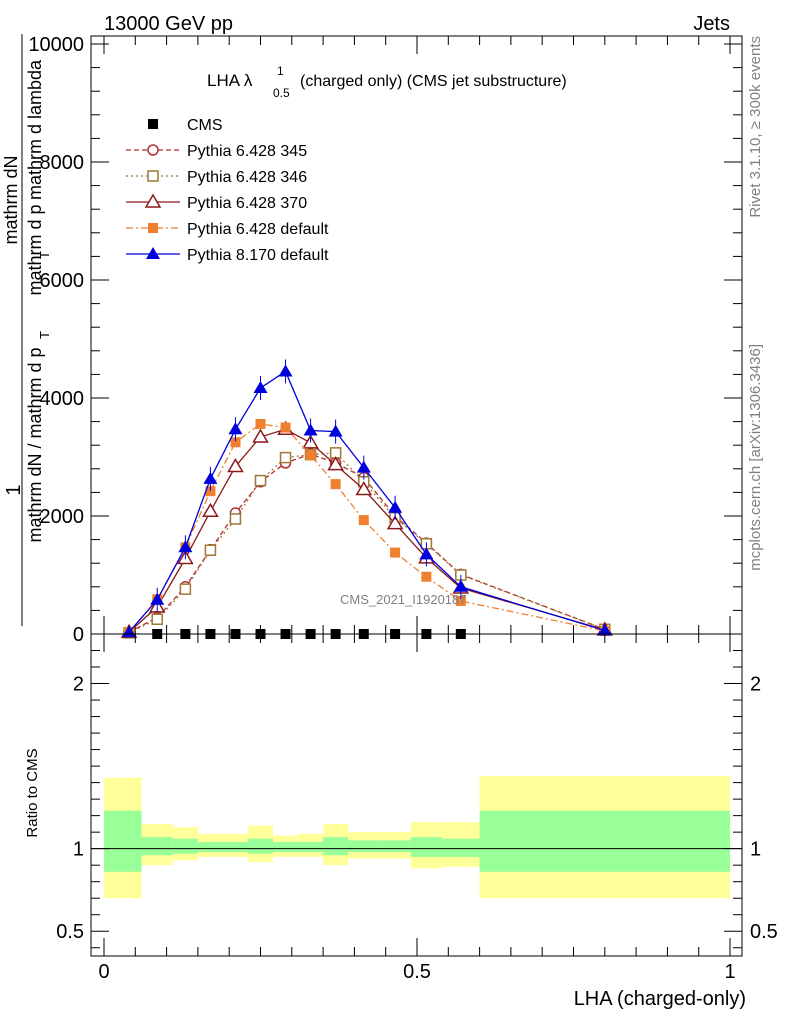 This screenshot has height=1024, width=786. Describe the element at coordinates (755, 457) in the screenshot. I see `mcplots-label: mcplots.cern.ch [arXiv:1306.3436]` at that location.